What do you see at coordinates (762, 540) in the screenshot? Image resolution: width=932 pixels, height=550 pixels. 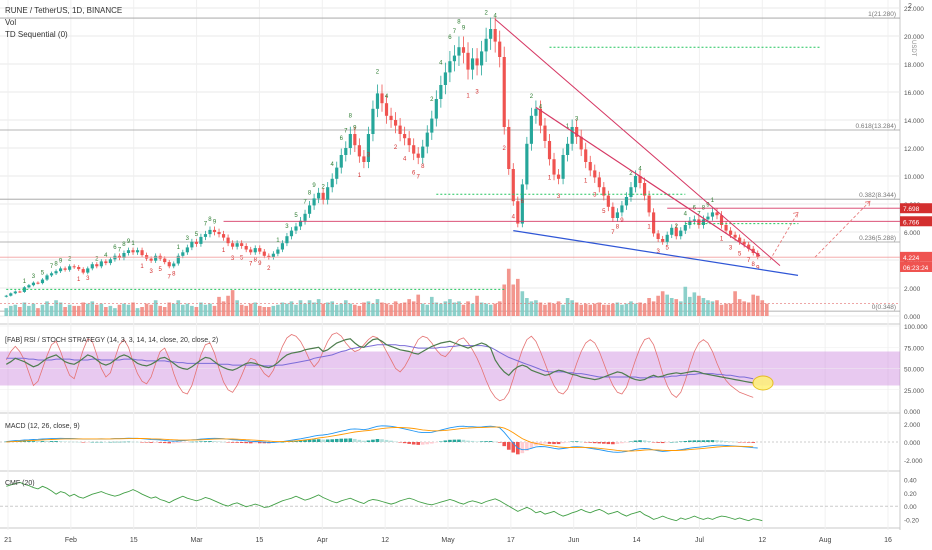 I see `time-tick-label: 12` at bounding box center [762, 540].